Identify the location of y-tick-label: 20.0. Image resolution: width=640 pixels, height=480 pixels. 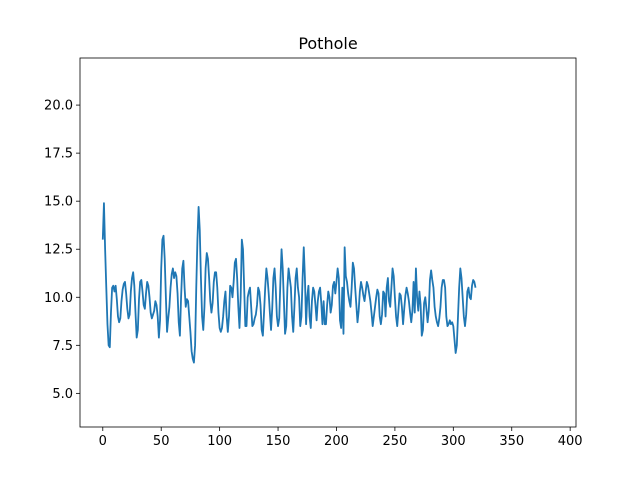
(58, 106).